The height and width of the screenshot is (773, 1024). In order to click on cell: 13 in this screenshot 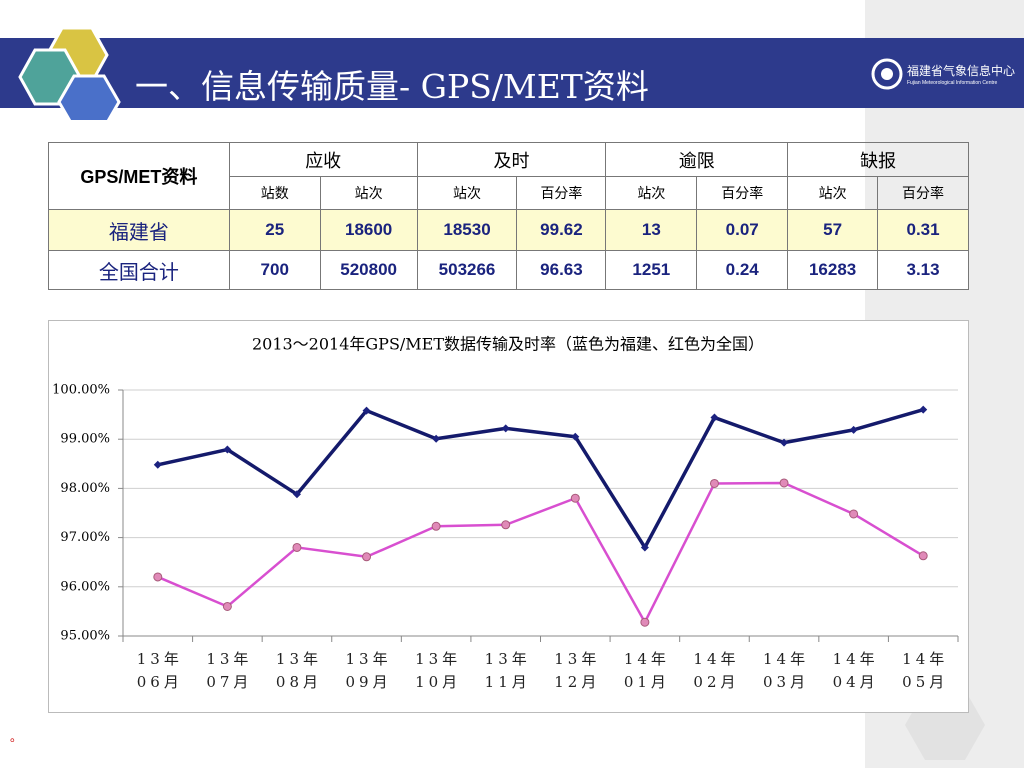, I will do `click(651, 230)`.